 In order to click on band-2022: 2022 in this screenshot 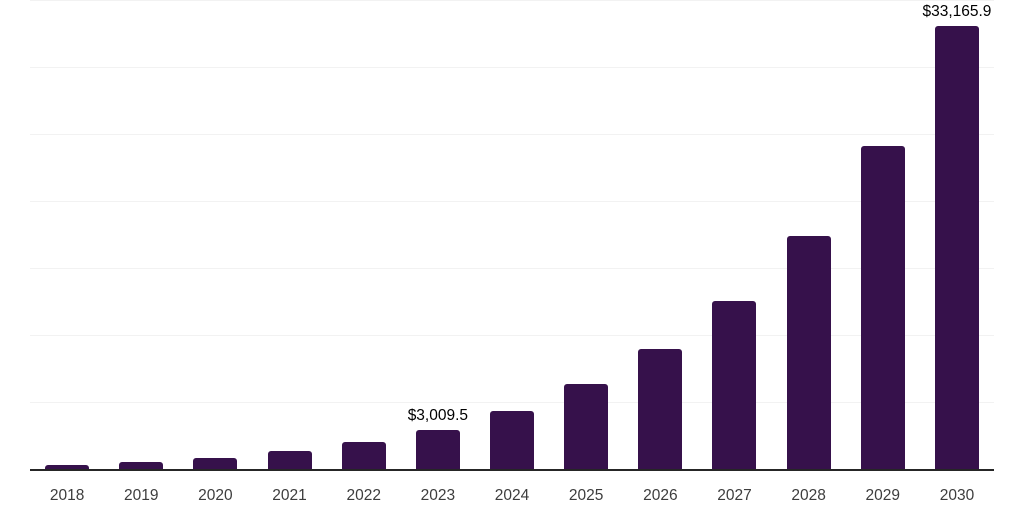, I will do `click(364, 252)`.